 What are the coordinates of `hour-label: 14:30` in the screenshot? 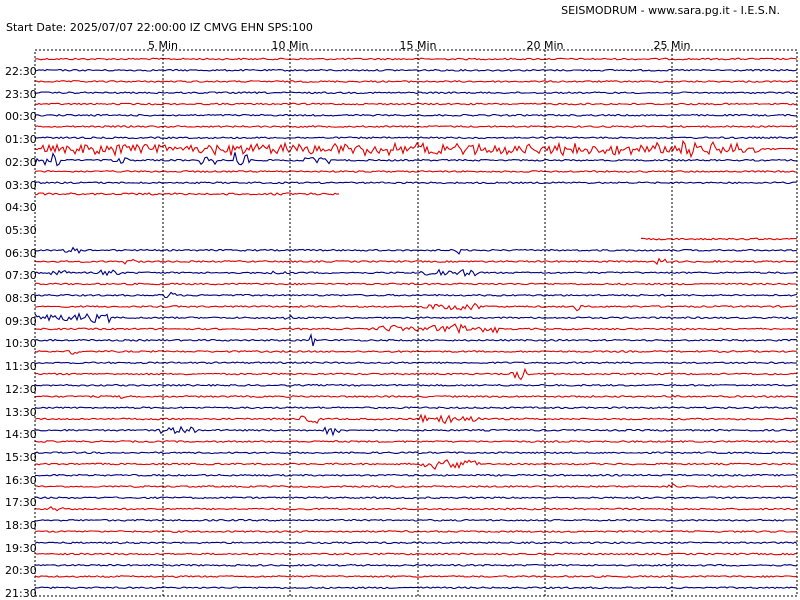 It's located at (21, 435).